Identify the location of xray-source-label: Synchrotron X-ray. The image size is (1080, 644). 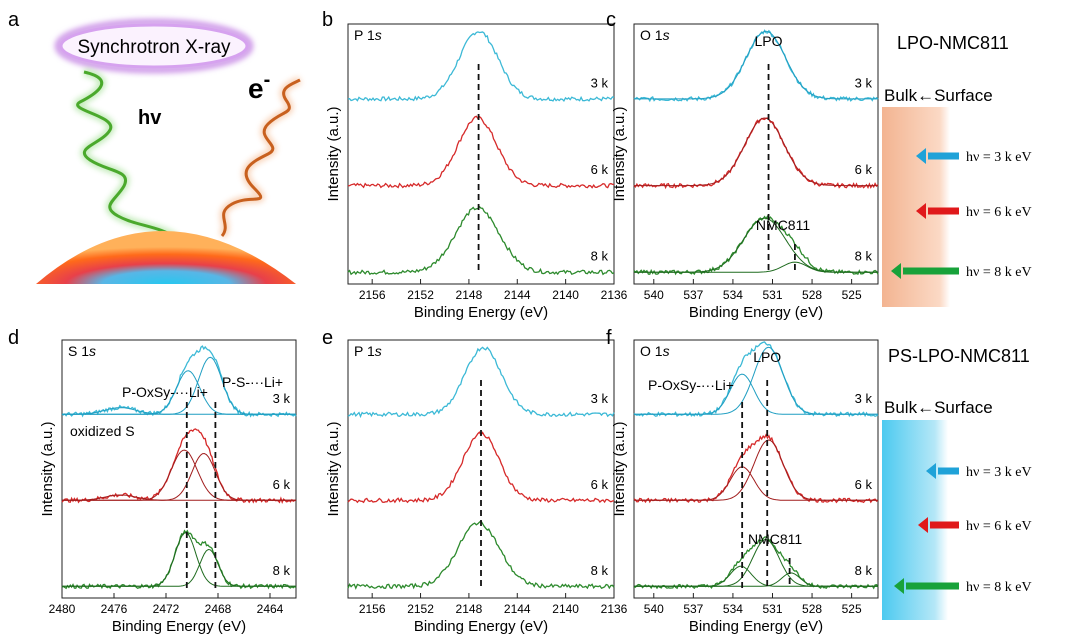
(154, 47).